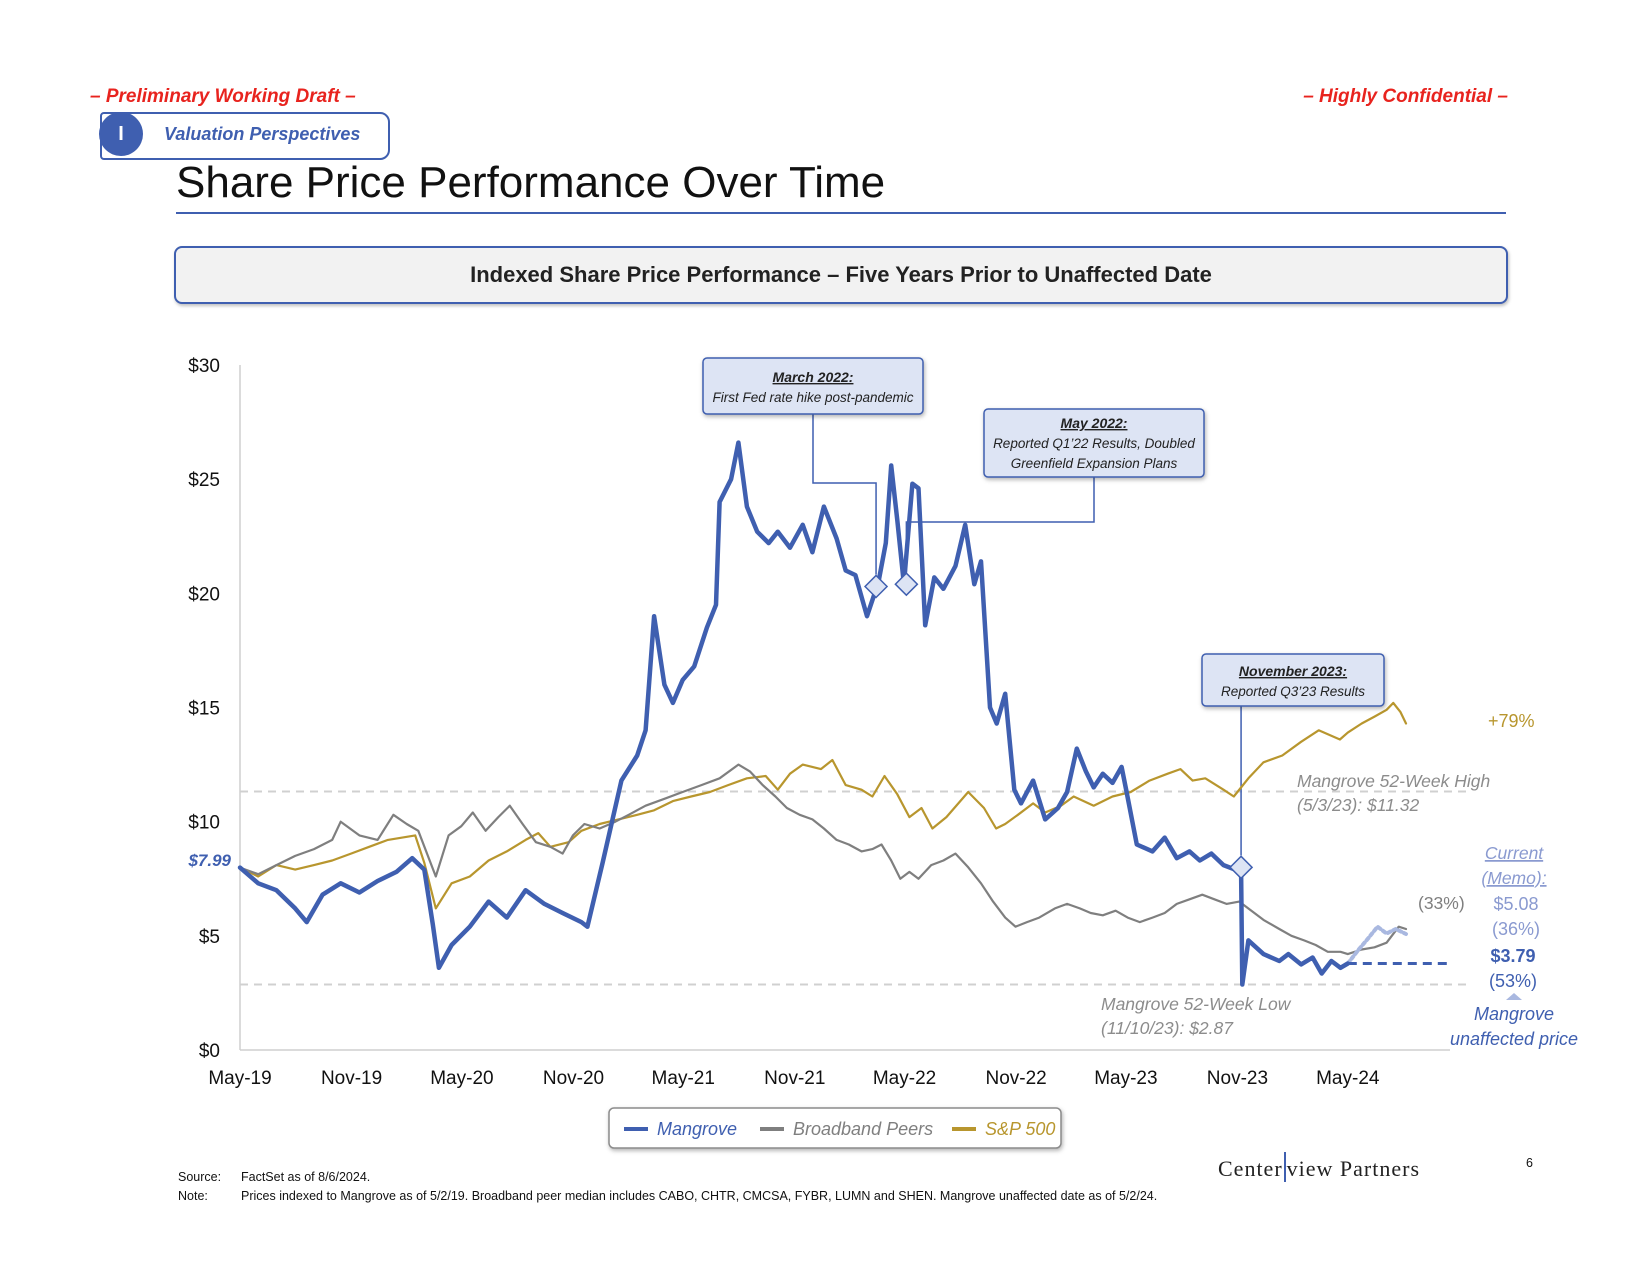 This screenshot has height=1275, width=1650. Describe the element at coordinates (904, 1078) in the screenshot. I see `x-tick-label: May-22` at that location.